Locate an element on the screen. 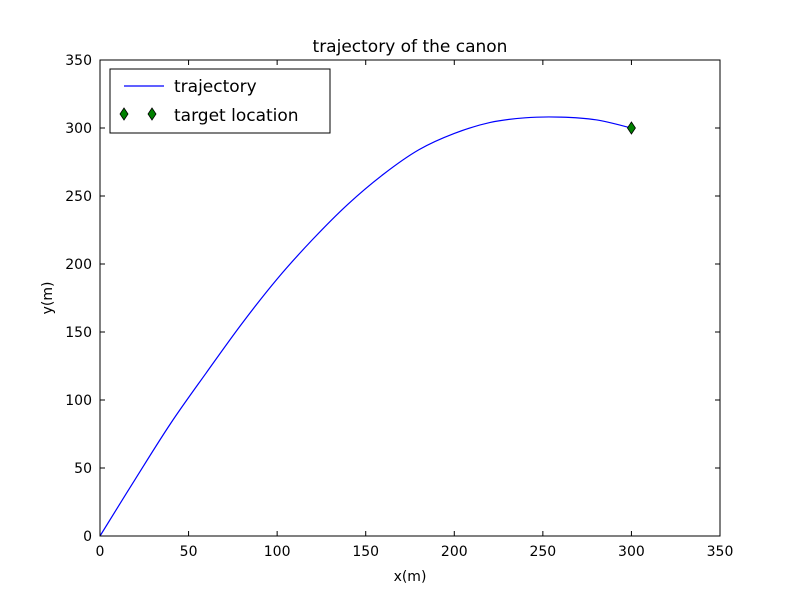 The image size is (800, 596). legend-marker-left is located at coordinates (124, 114).